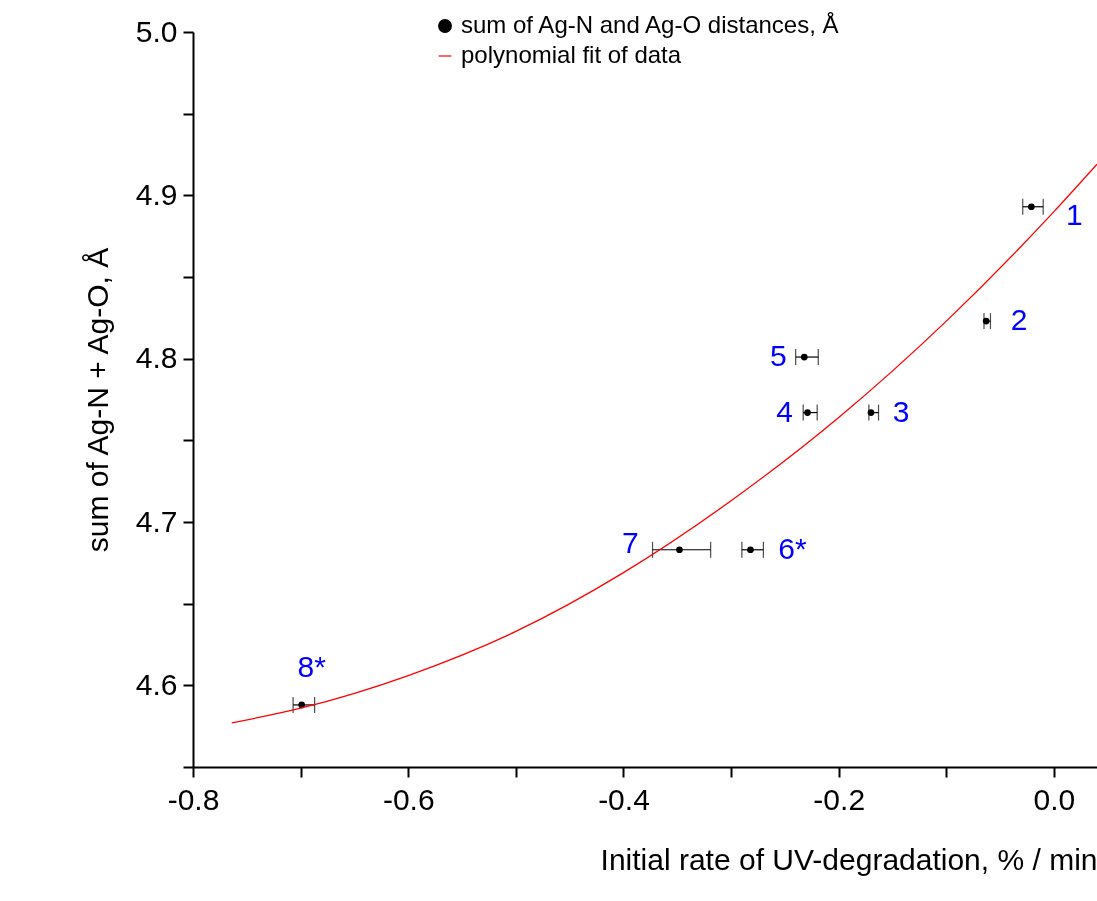 The image size is (1097, 901). Describe the element at coordinates (97, 400) in the screenshot. I see `y-axis-title: sum of Ag-N + Ag-O, Å` at that location.